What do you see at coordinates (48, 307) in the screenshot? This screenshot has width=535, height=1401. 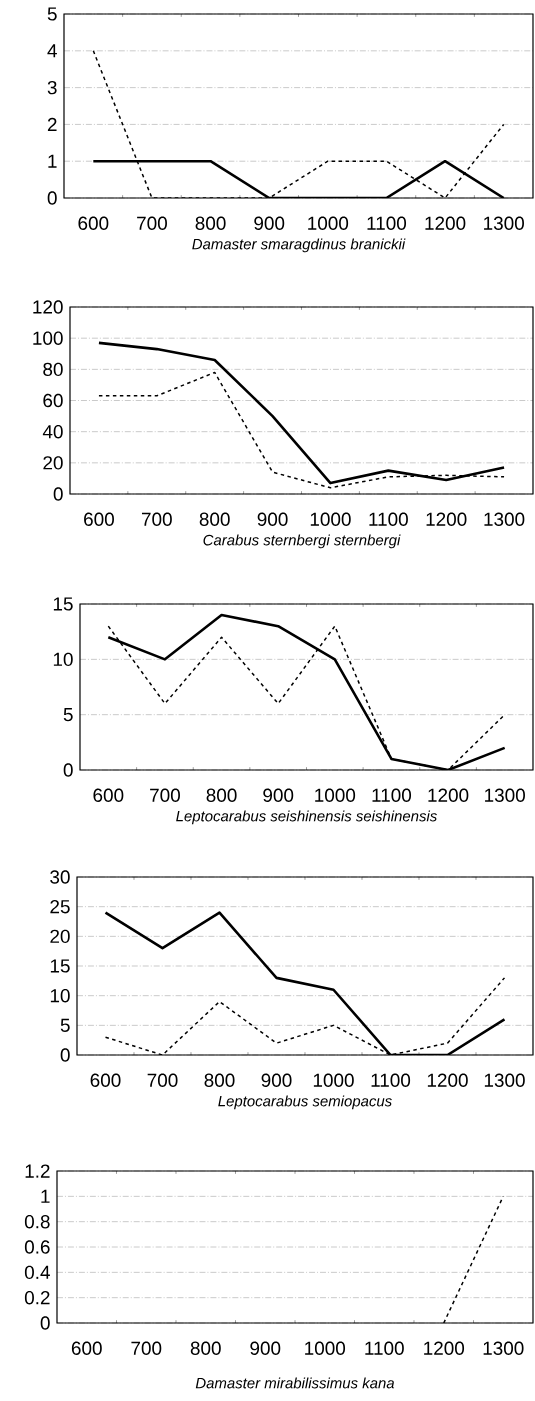 I see `y-tick-label: 120` at bounding box center [48, 307].